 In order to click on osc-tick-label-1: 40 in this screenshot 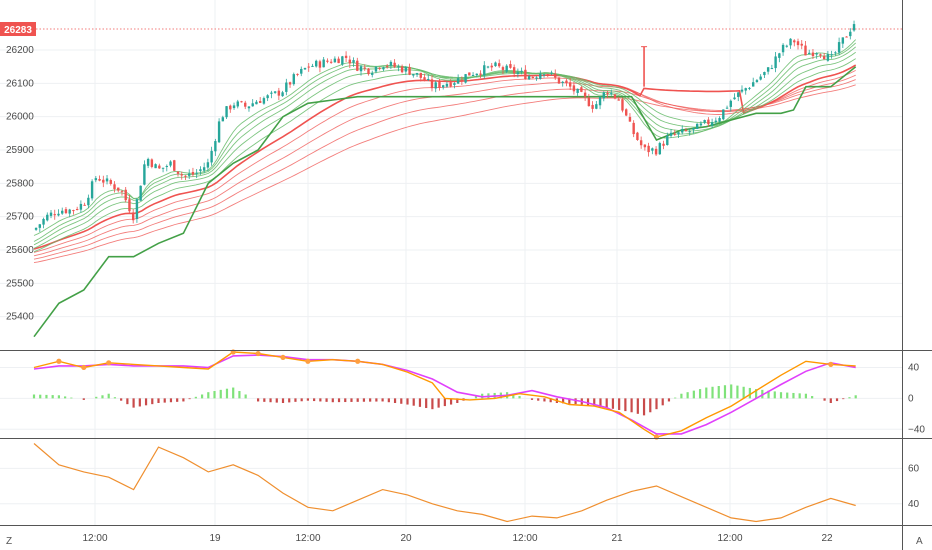, I will do `click(914, 504)`.